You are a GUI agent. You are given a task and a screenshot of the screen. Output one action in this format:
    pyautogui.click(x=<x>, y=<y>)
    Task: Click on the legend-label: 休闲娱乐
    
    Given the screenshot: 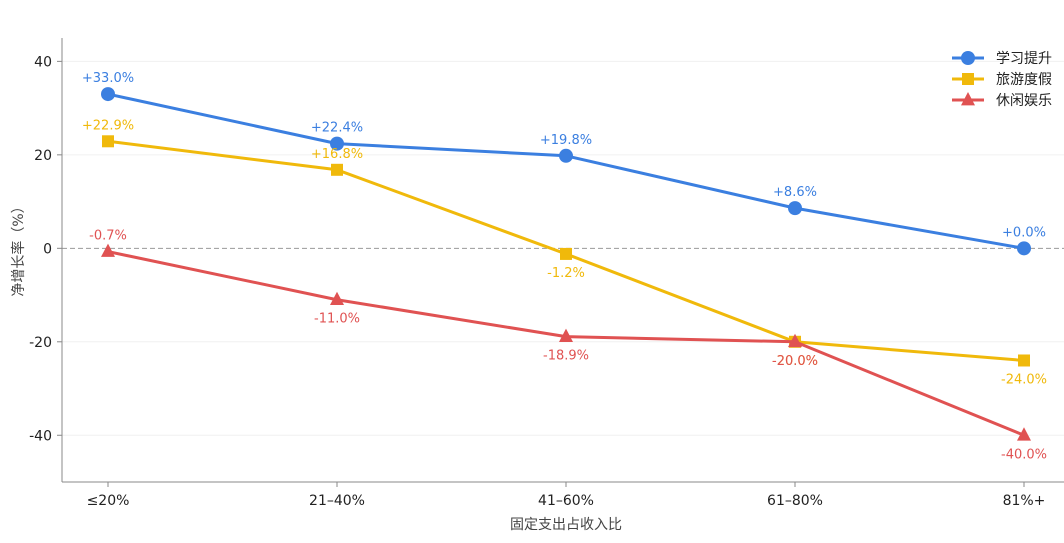 What is the action you would take?
    pyautogui.click(x=1024, y=101)
    